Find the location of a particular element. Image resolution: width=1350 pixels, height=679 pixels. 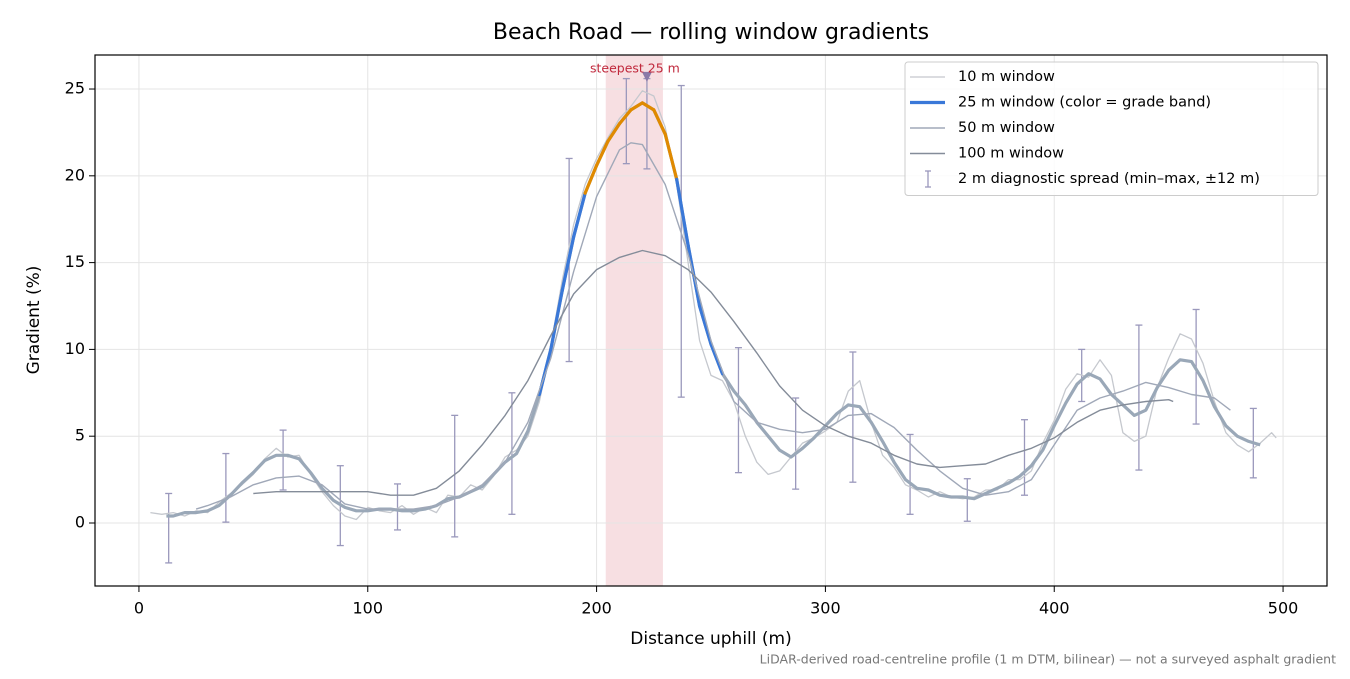

chart-title: Beach Road — rolling window gradients is located at coordinates (711, 32).